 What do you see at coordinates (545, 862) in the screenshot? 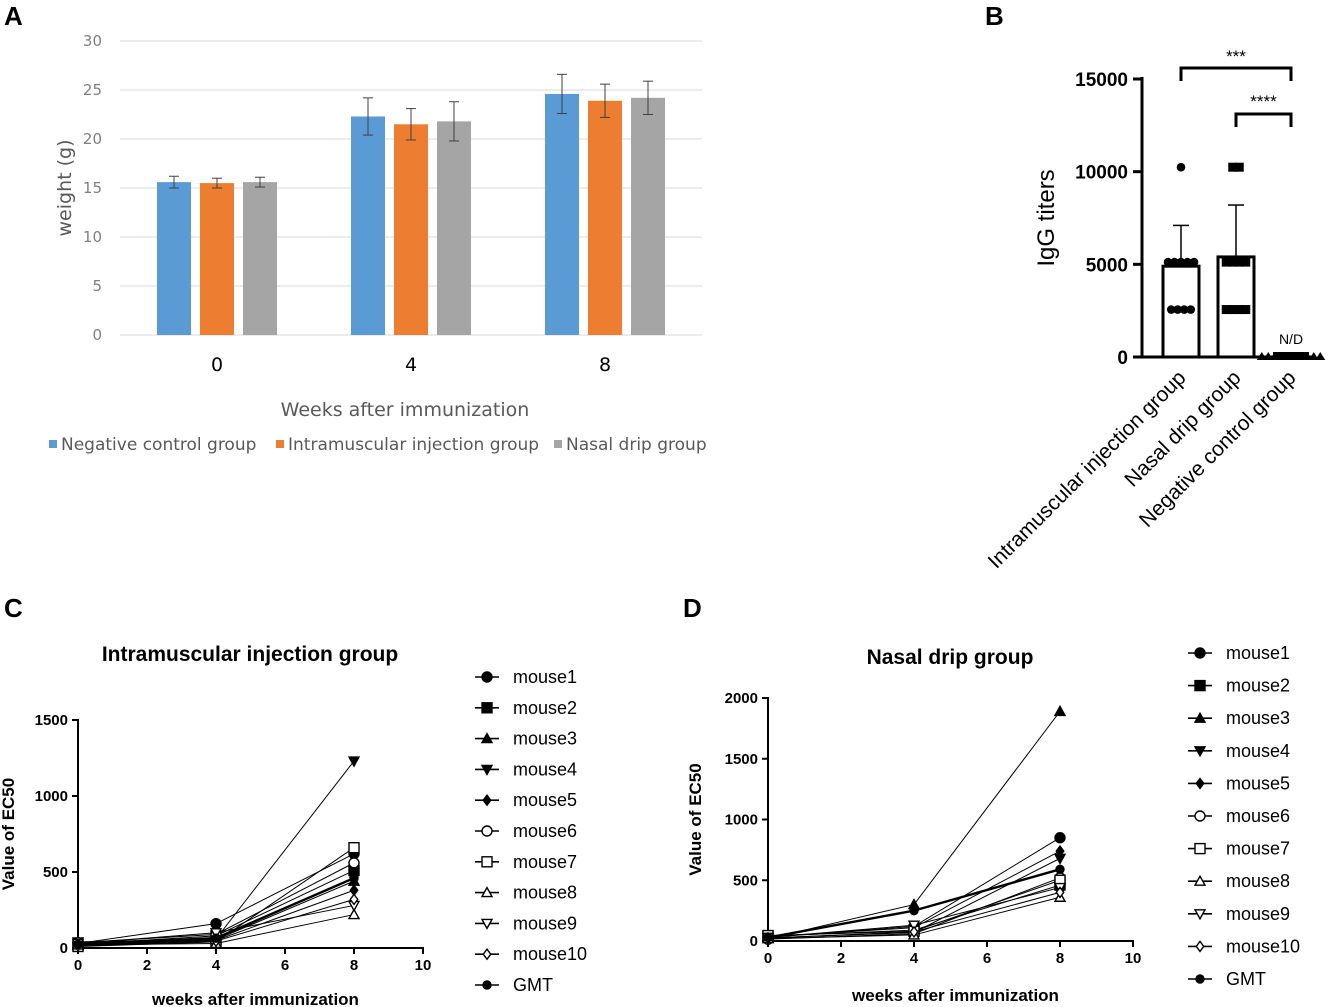
I see `legend-label: mouse7` at bounding box center [545, 862].